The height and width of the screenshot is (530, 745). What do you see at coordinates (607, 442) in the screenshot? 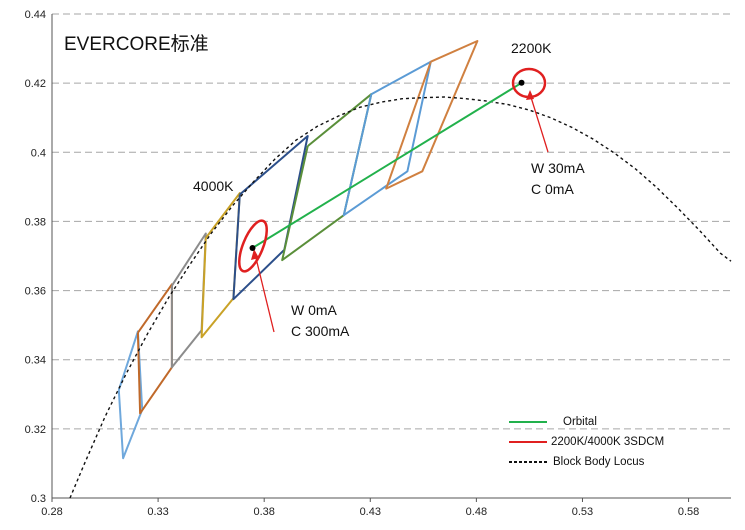
I see `legend-label-3sdcm: 2200K/4000K 3SDCM` at bounding box center [607, 442].